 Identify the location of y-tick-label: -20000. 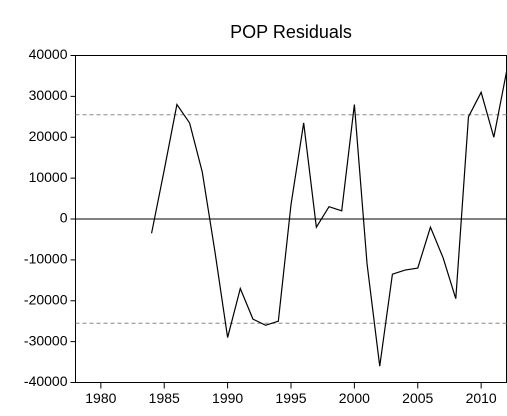
(46, 299).